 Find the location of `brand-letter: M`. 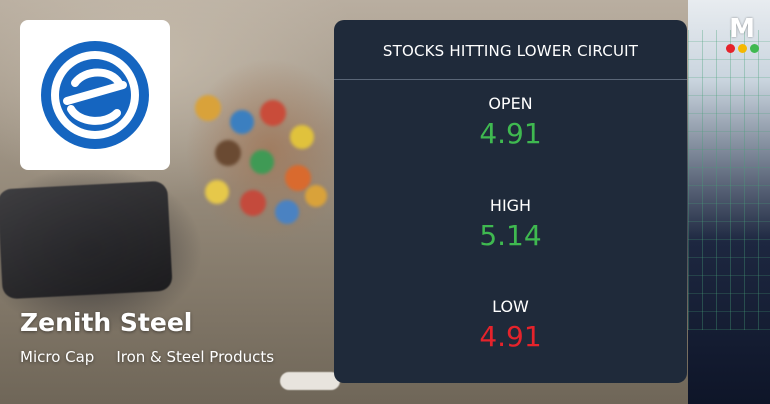

brand-letter: M is located at coordinates (742, 29).